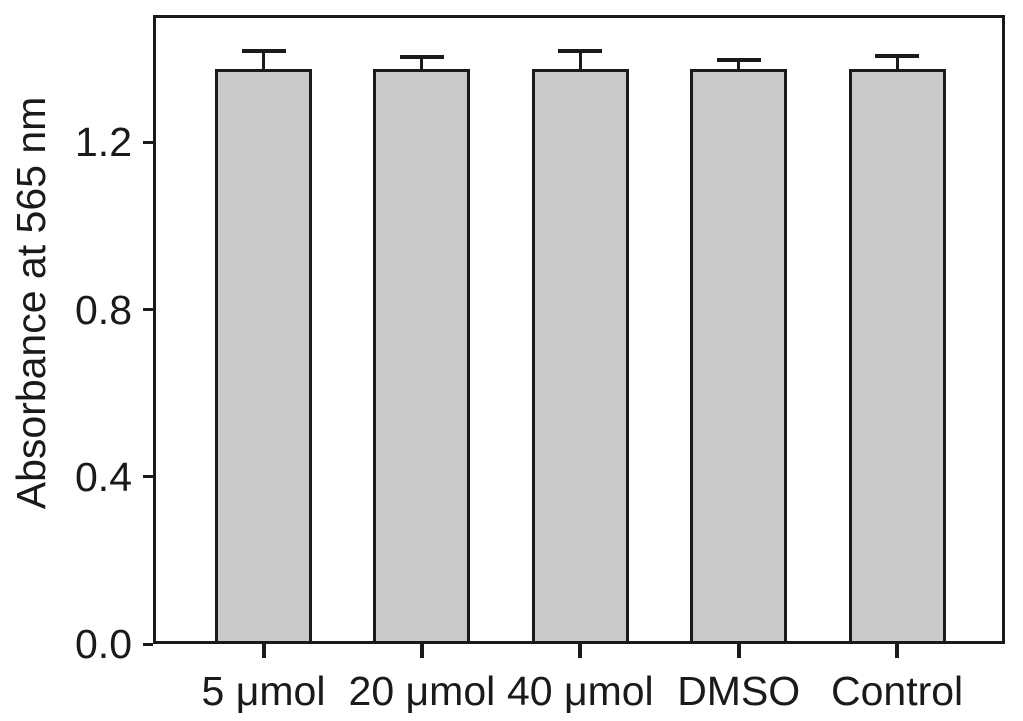  I want to click on x-tick-label-dmso: DMSO, so click(739, 691).